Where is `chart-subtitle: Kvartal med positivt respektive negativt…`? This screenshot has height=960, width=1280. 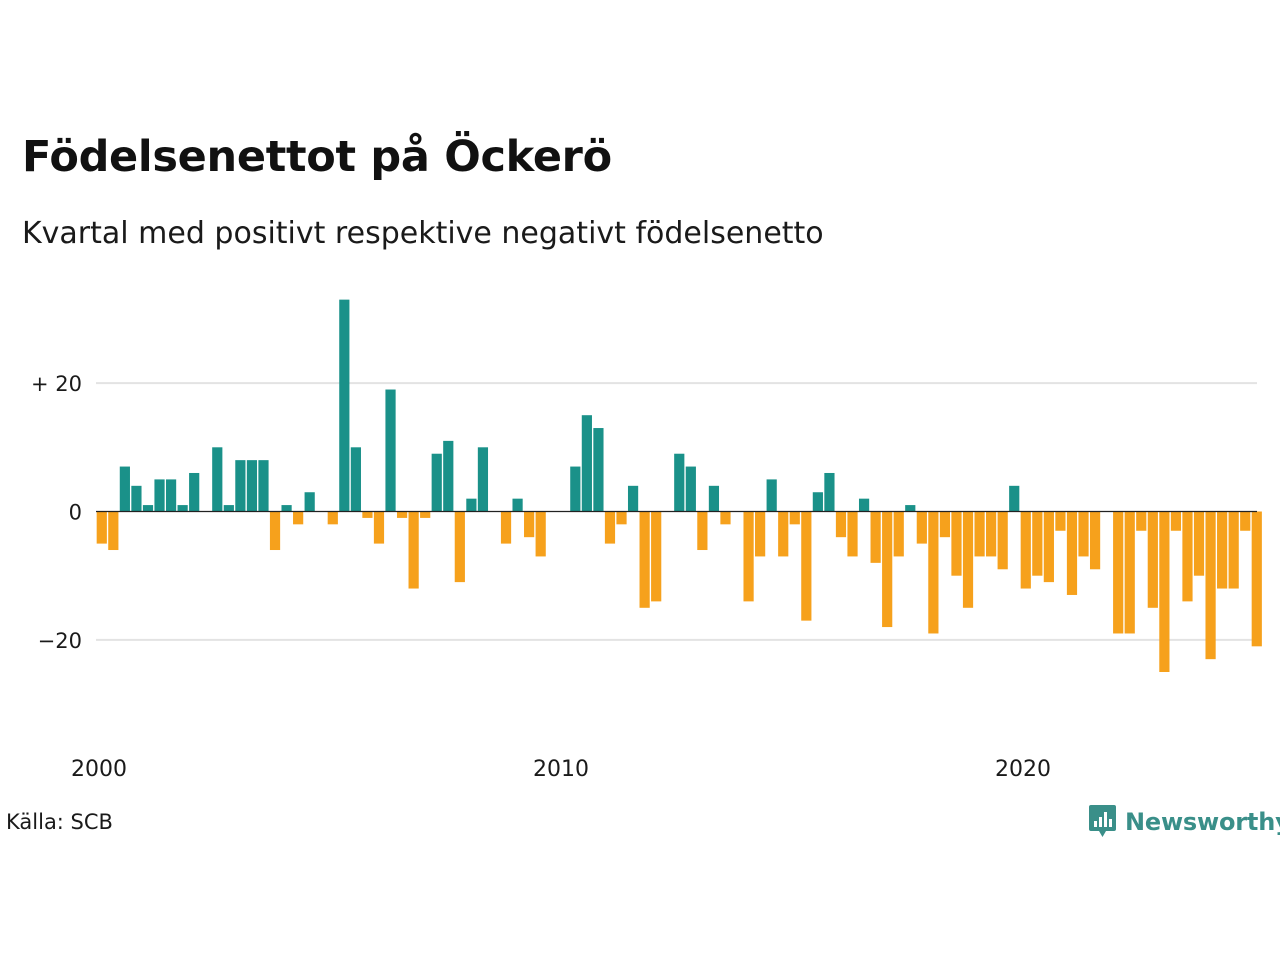 chart-subtitle: Kvartal med positivt respektive negativt… is located at coordinates (423, 233).